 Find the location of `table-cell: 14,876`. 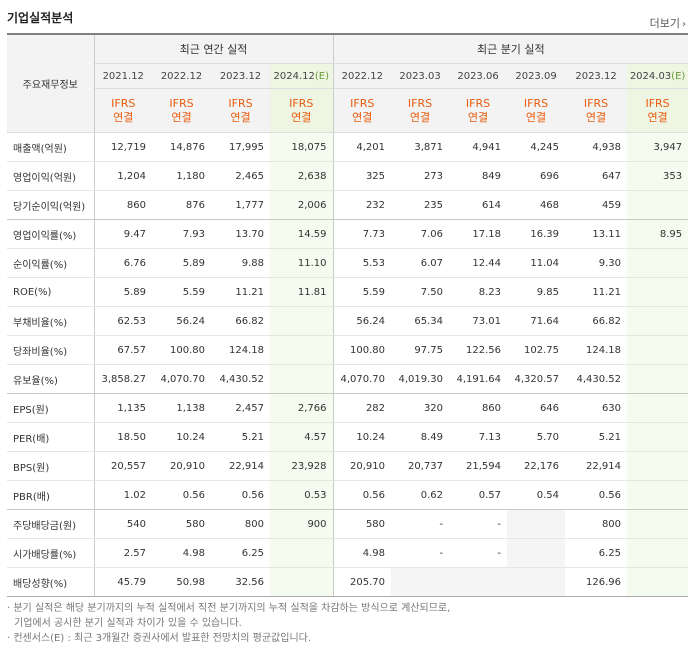

table-cell: 14,876 is located at coordinates (181, 147).